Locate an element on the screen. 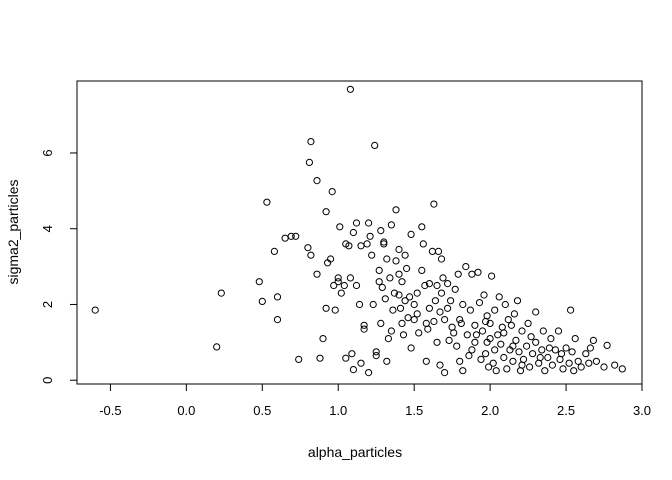 This screenshot has width=672, height=480. x-tick-label: 3.0 is located at coordinates (642, 410).